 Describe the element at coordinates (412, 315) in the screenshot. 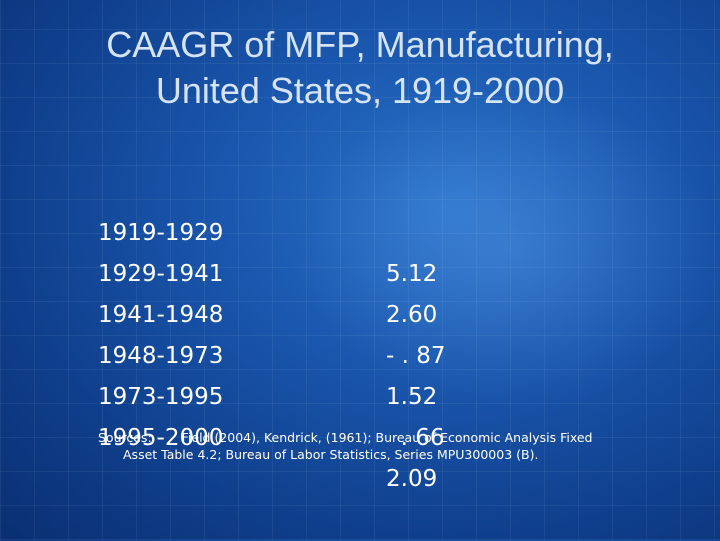

I see `value-cell: 2.60` at that location.